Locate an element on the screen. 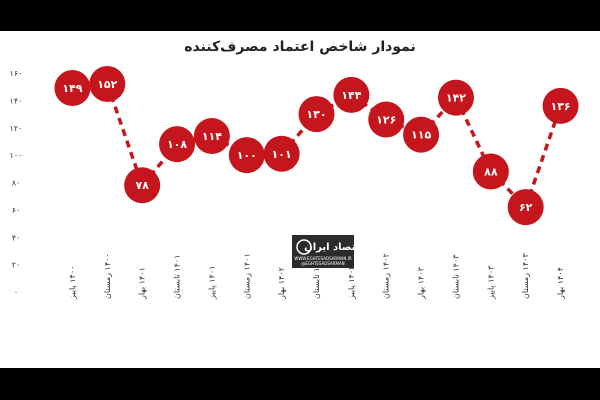 Image resolution: width=600 pixels, height=400 pixels. x-tick-label: ۱۴۰۱ پاییز is located at coordinates (211, 283).